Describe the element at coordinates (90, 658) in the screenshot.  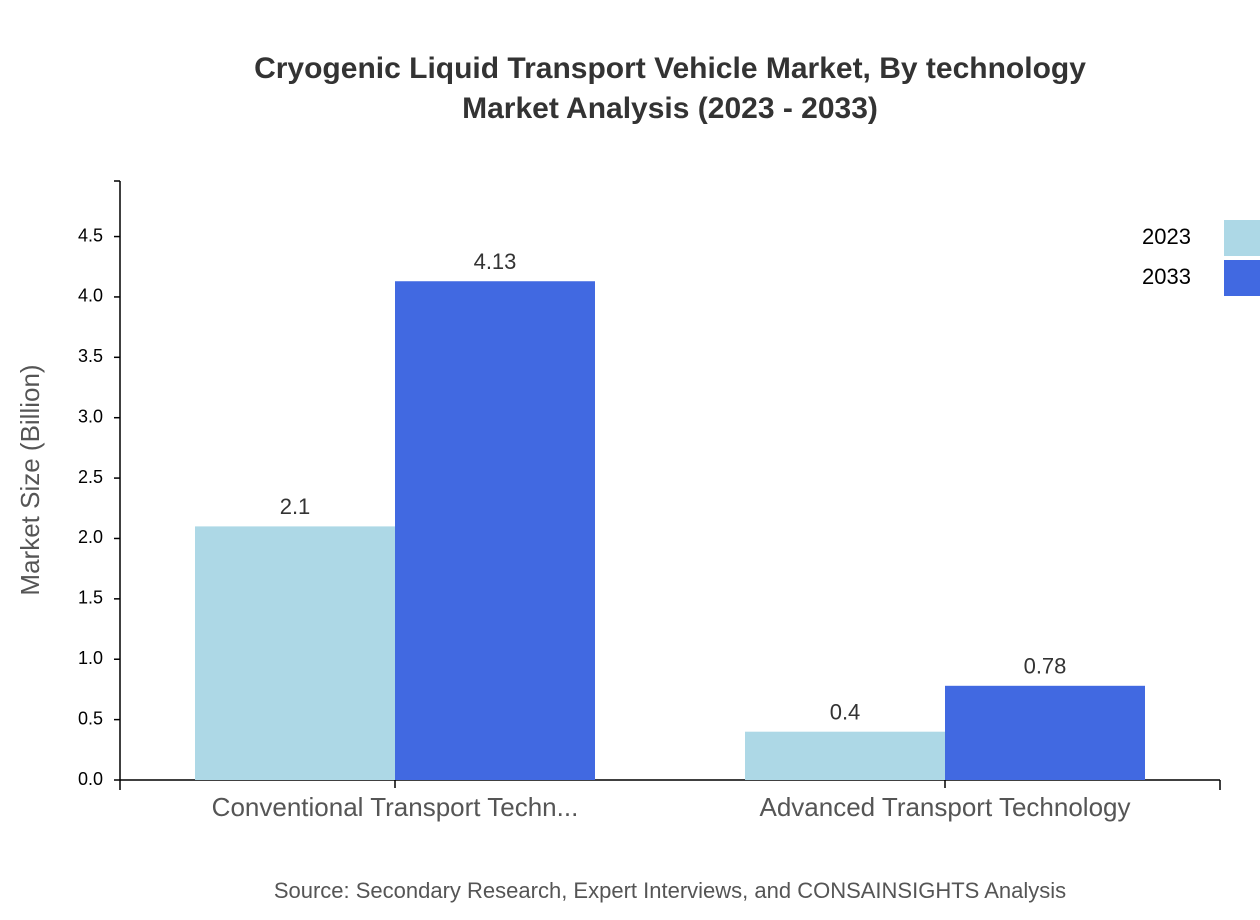
I see `y-tick-label: 1.0` at that location.